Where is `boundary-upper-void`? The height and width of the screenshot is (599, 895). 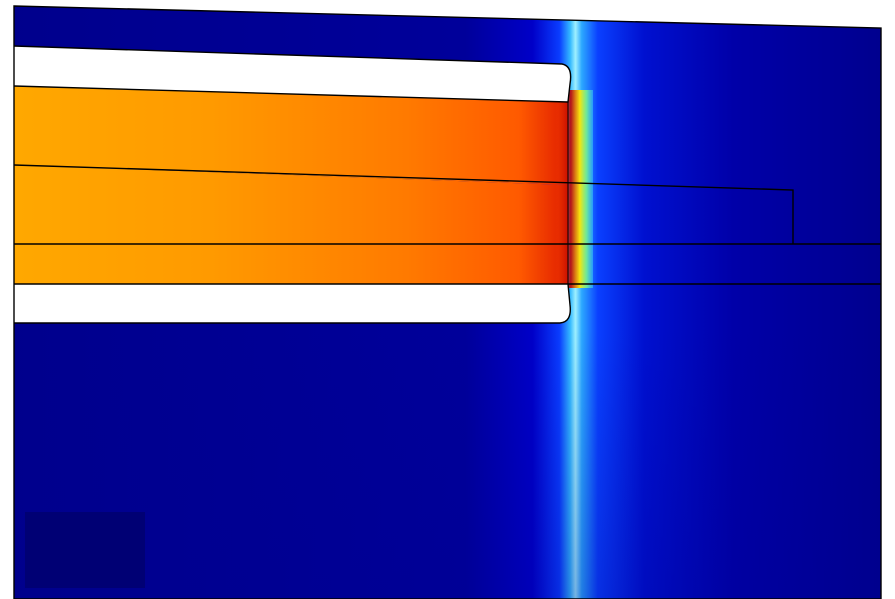 boundary-upper-void is located at coordinates (292, 74).